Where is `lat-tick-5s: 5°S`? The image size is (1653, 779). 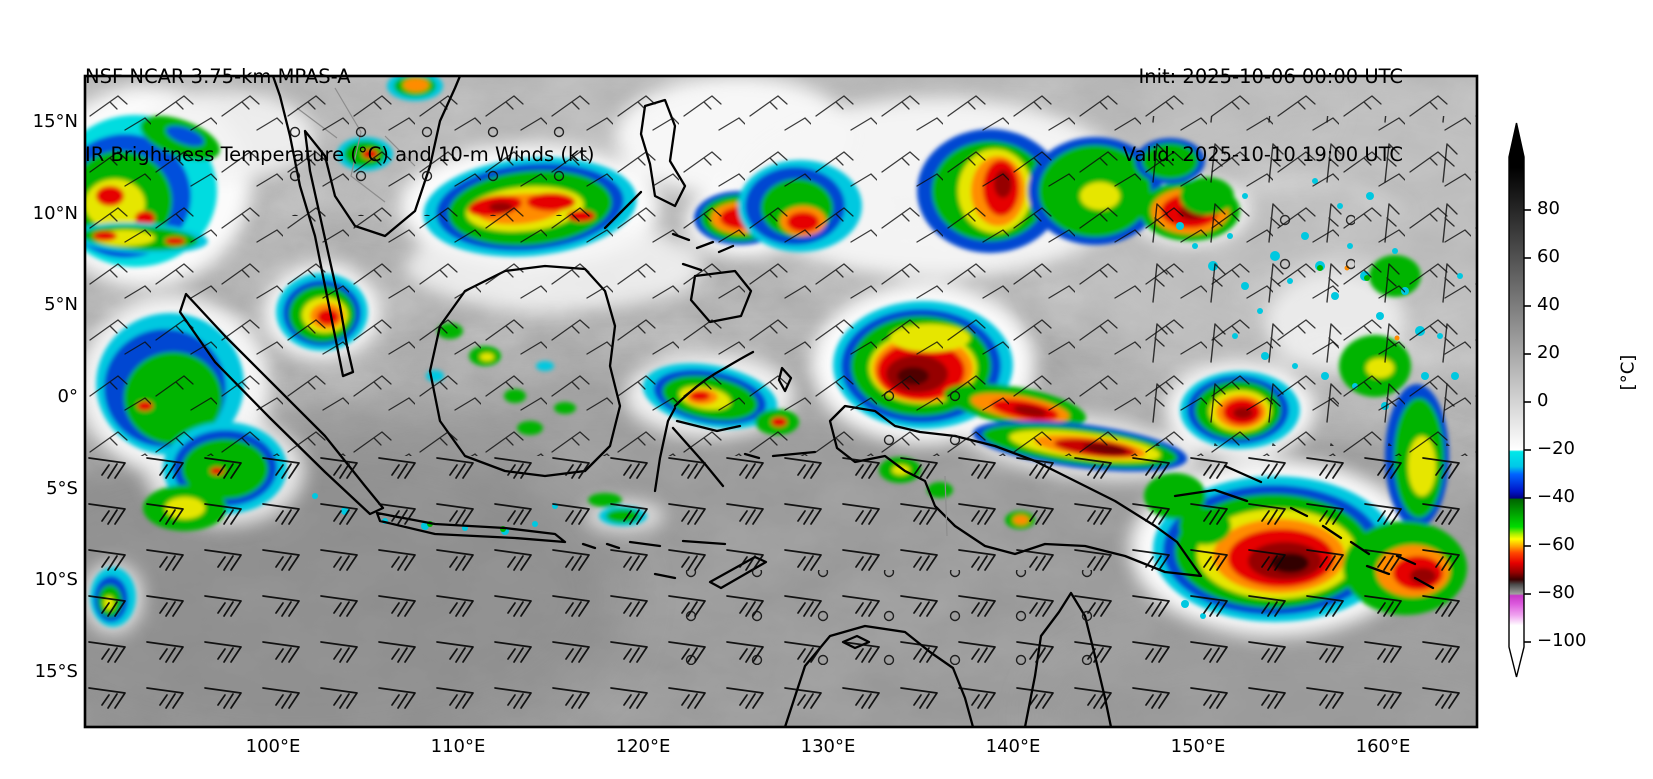 lat-tick-5s: 5°S is located at coordinates (62, 488).